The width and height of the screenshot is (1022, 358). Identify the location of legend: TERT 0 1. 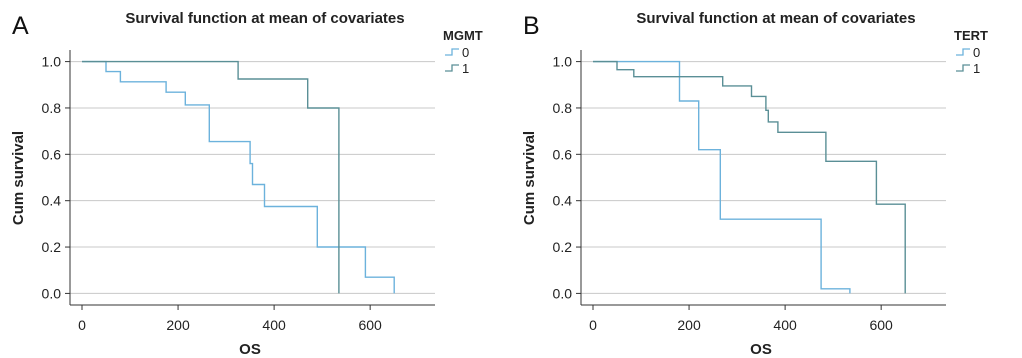
(971, 52).